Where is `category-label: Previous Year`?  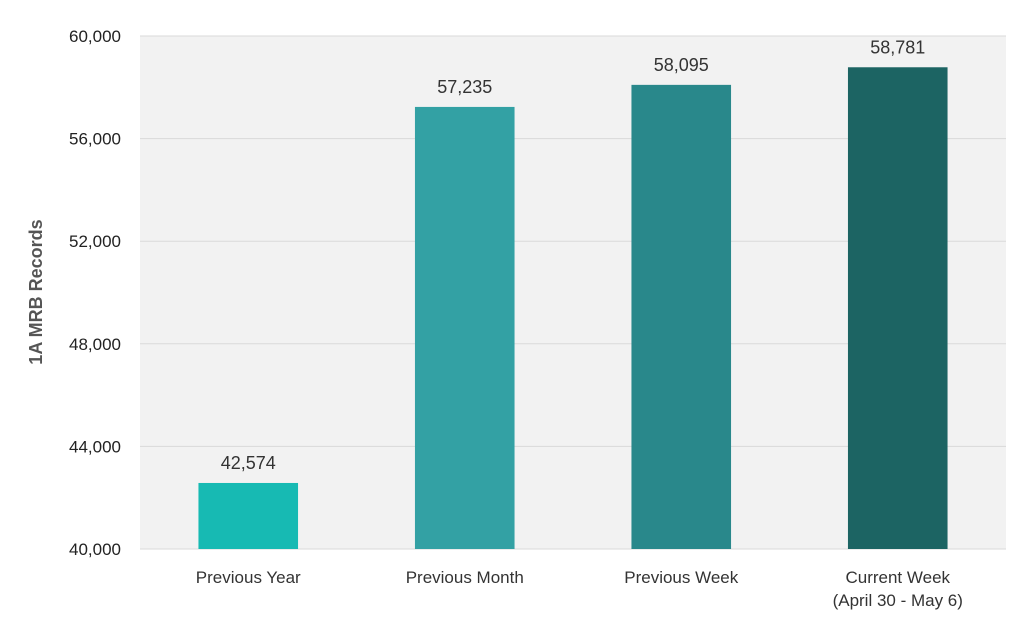 category-label: Previous Year is located at coordinates (248, 577).